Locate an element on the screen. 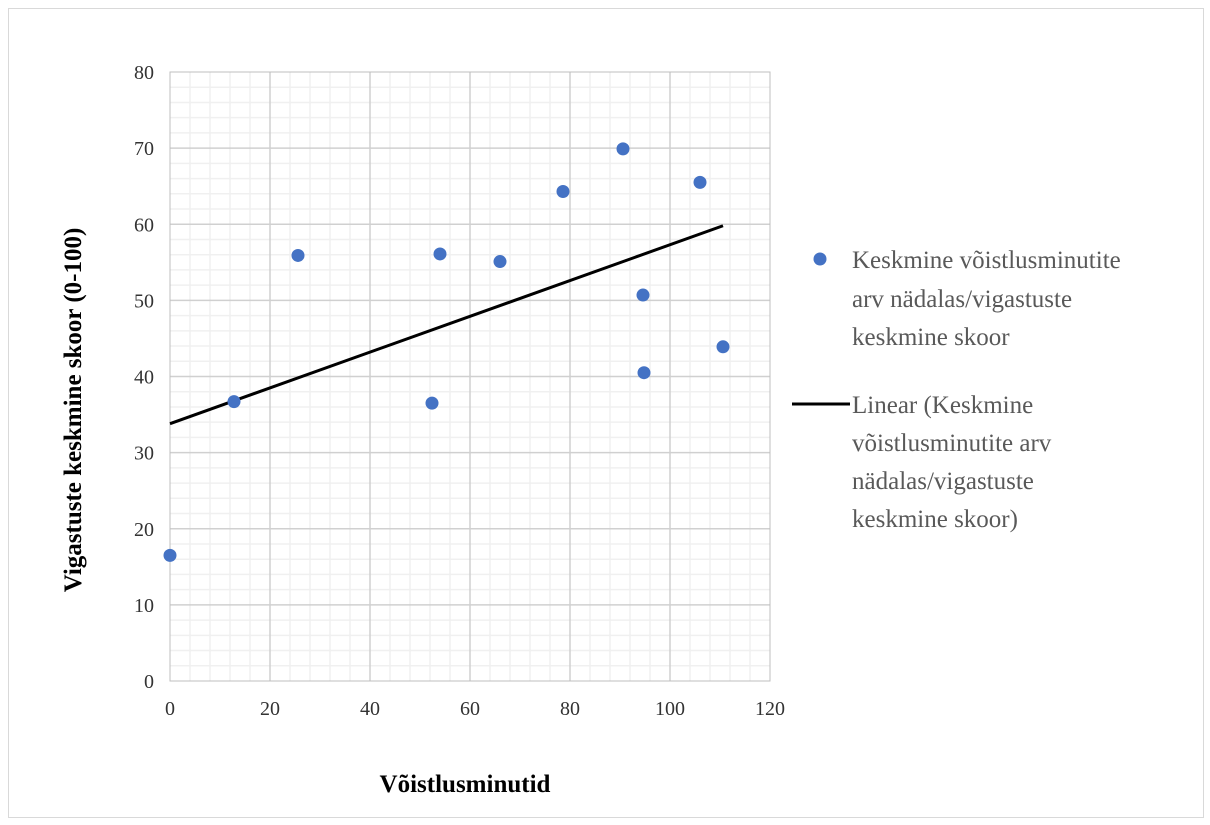  y-axis-tick-labels: 0 10 20 30 40 50 60 70 80 is located at coordinates (144, 377).